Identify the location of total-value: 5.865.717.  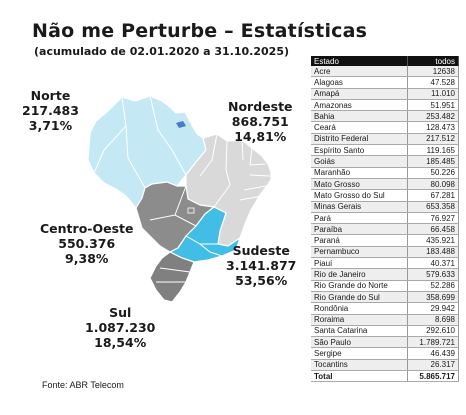
(433, 376).